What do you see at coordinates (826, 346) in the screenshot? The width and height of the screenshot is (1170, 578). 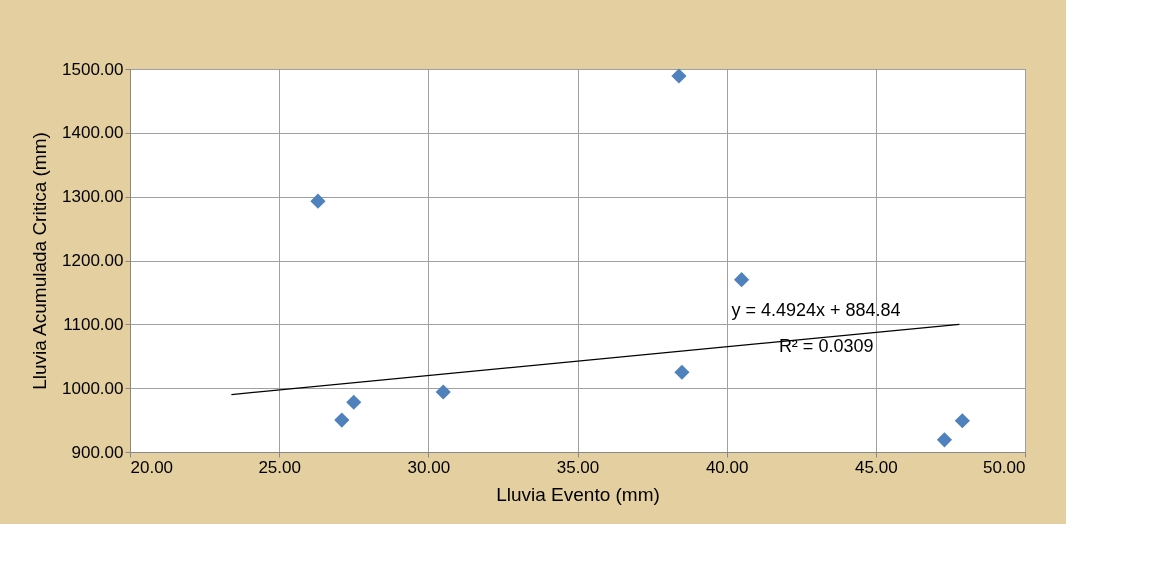 I see `annotation: R² = 0.0309` at bounding box center [826, 346].